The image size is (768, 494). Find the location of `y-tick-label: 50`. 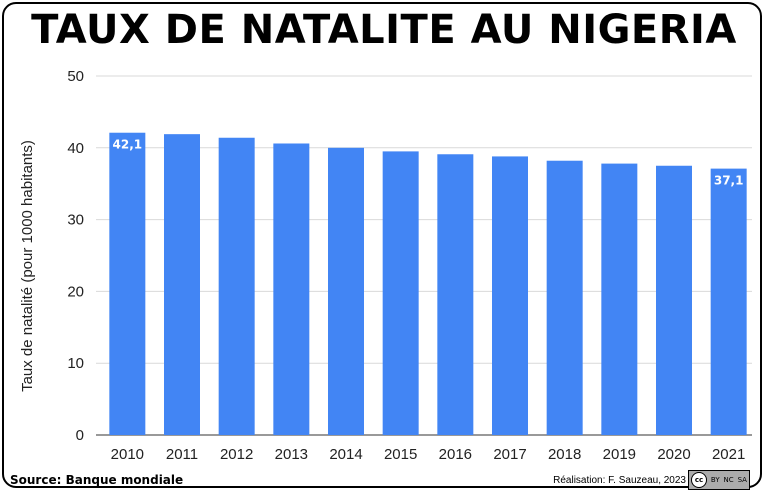

y-tick-label: 50 is located at coordinates (75, 76).